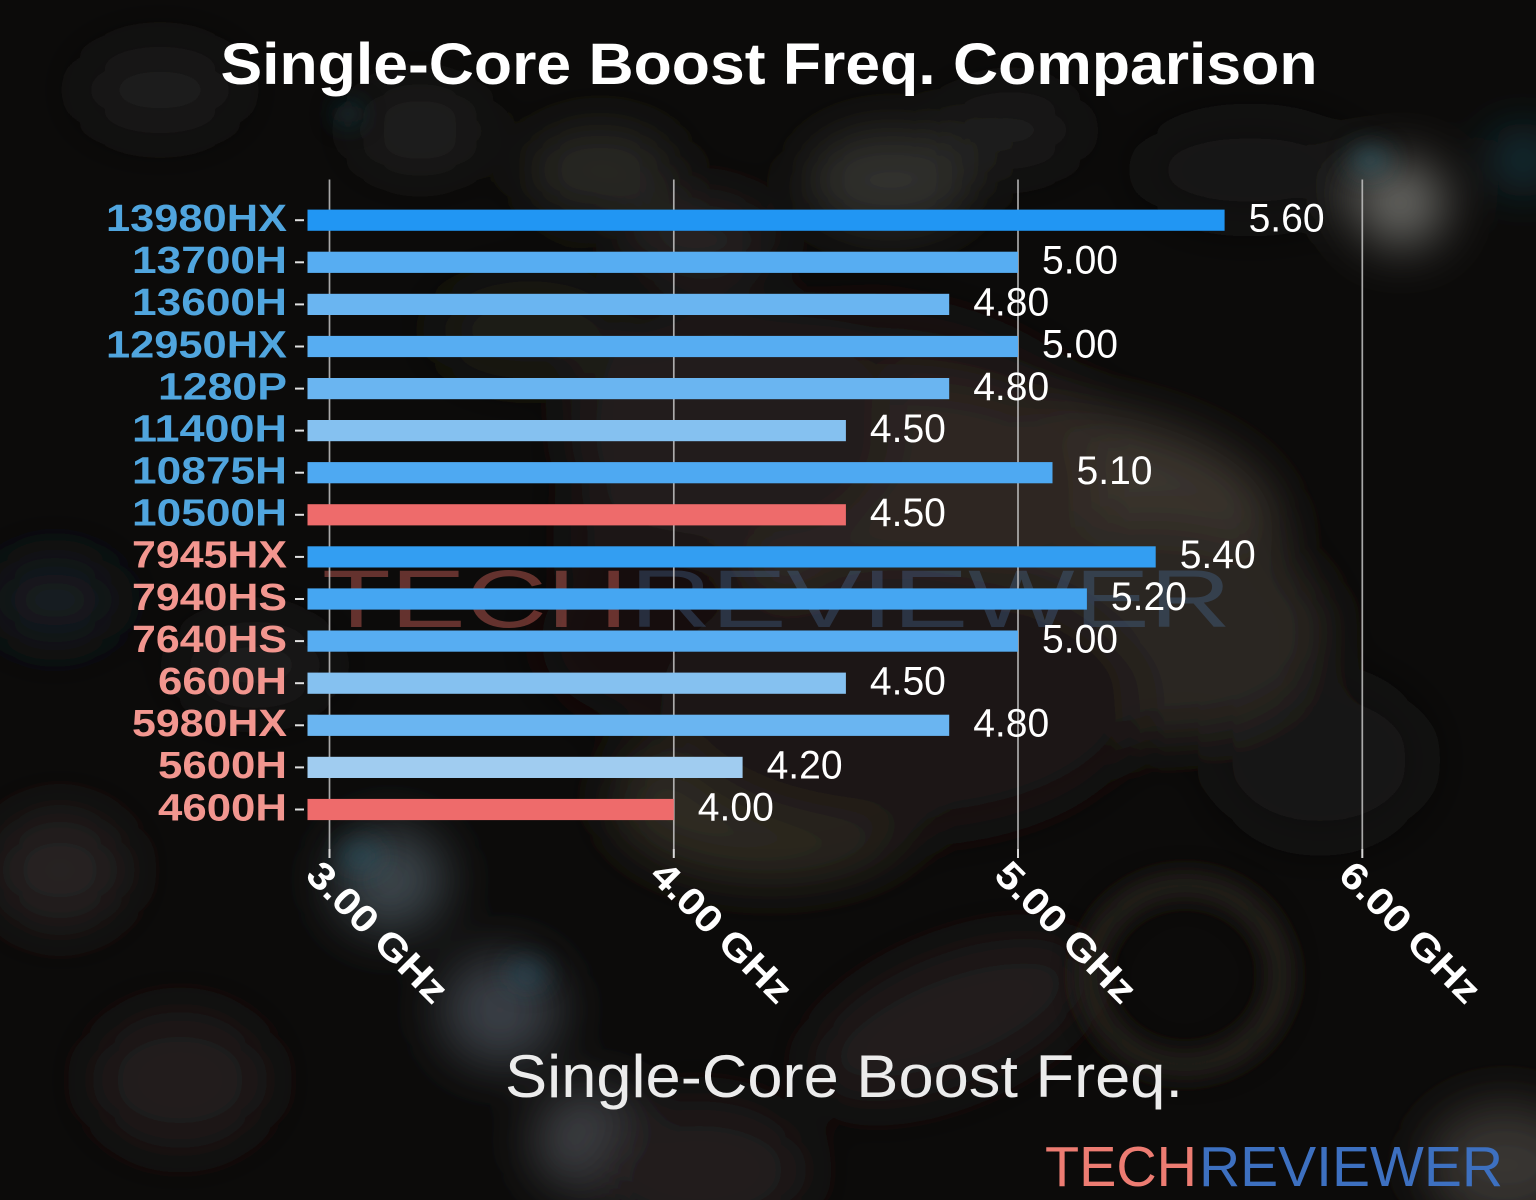 This screenshot has width=1536, height=1200. I want to click on svg-text: 13600H, so click(209, 303).